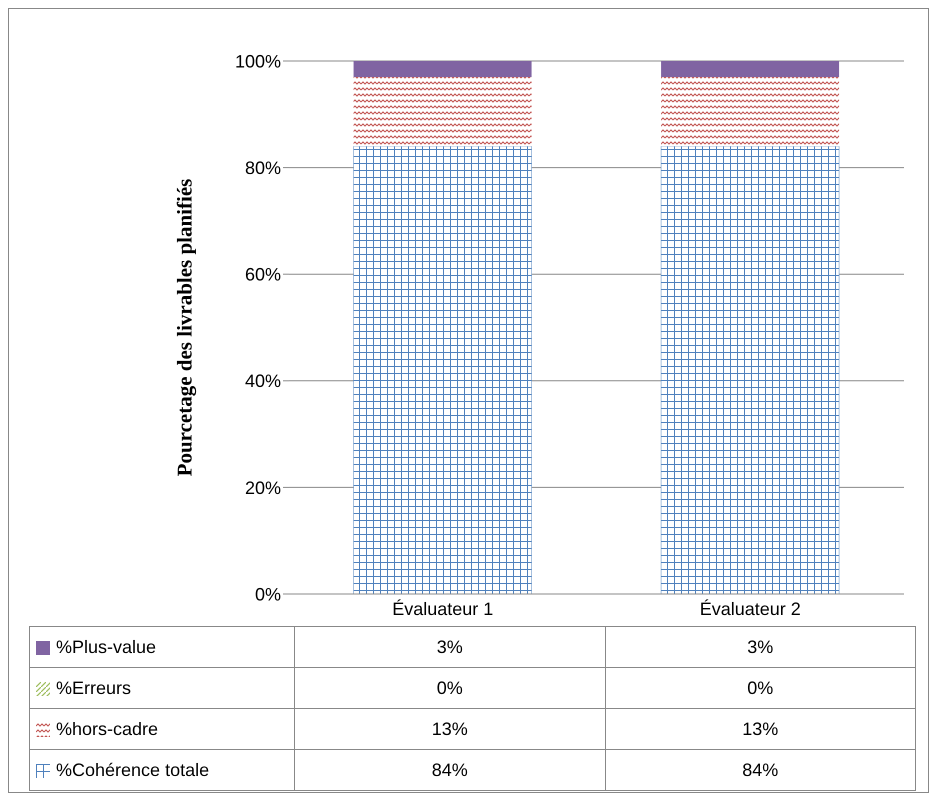 The width and height of the screenshot is (935, 801). Describe the element at coordinates (133, 770) in the screenshot. I see `legend-label: %Cohérence totale` at that location.